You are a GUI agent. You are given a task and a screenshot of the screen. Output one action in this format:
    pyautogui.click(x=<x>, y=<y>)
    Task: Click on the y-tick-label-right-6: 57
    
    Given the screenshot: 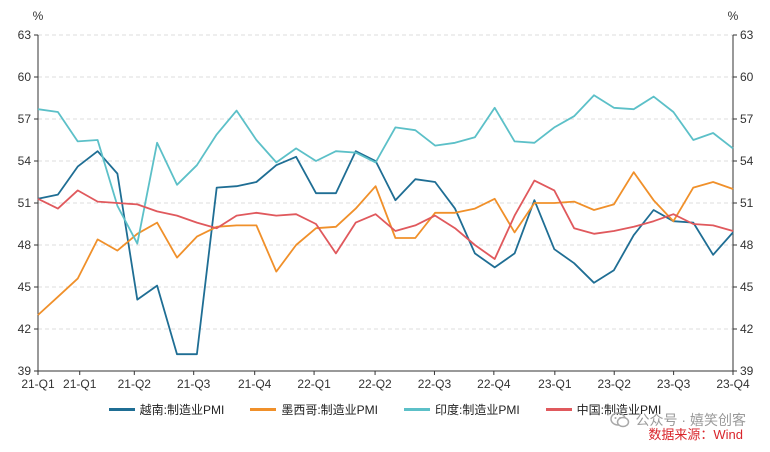 What is the action you would take?
    pyautogui.click(x=747, y=119)
    